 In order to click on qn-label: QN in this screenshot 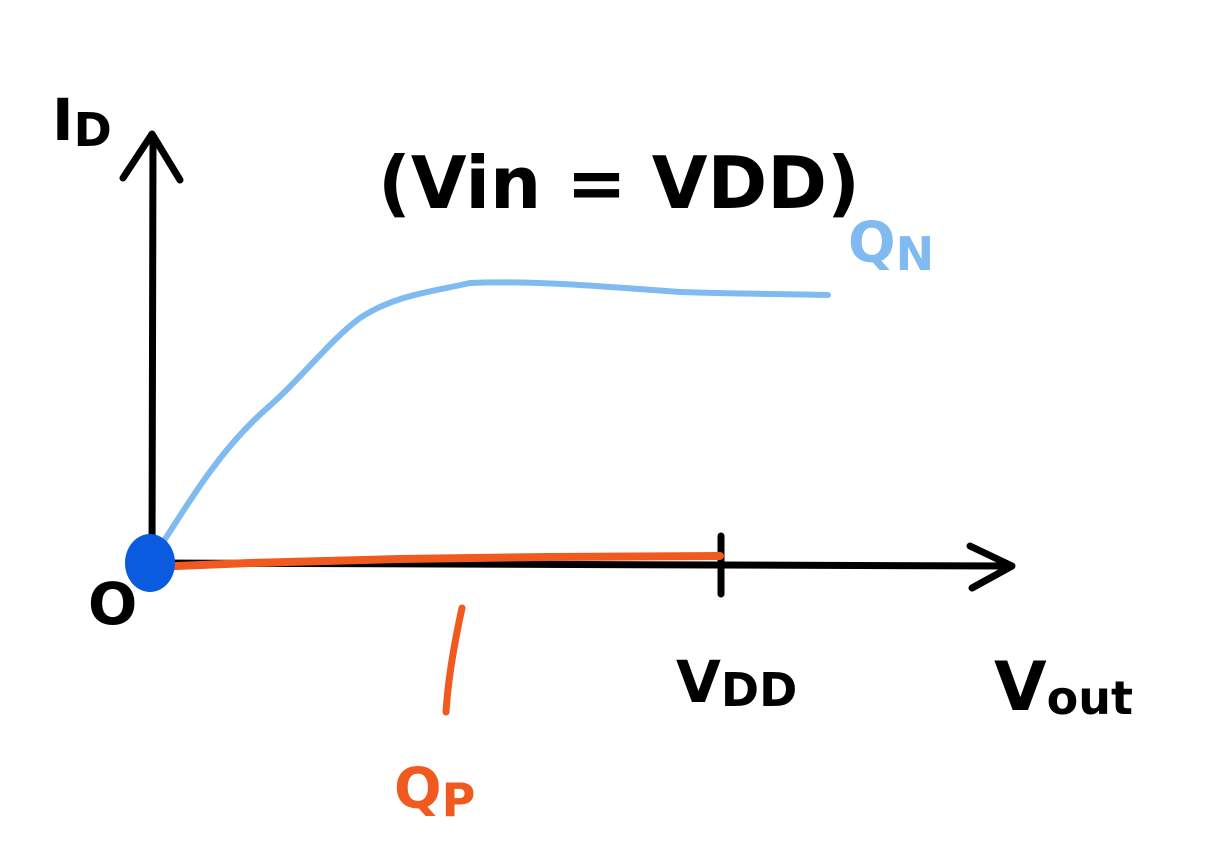, I will do `click(891, 246)`.